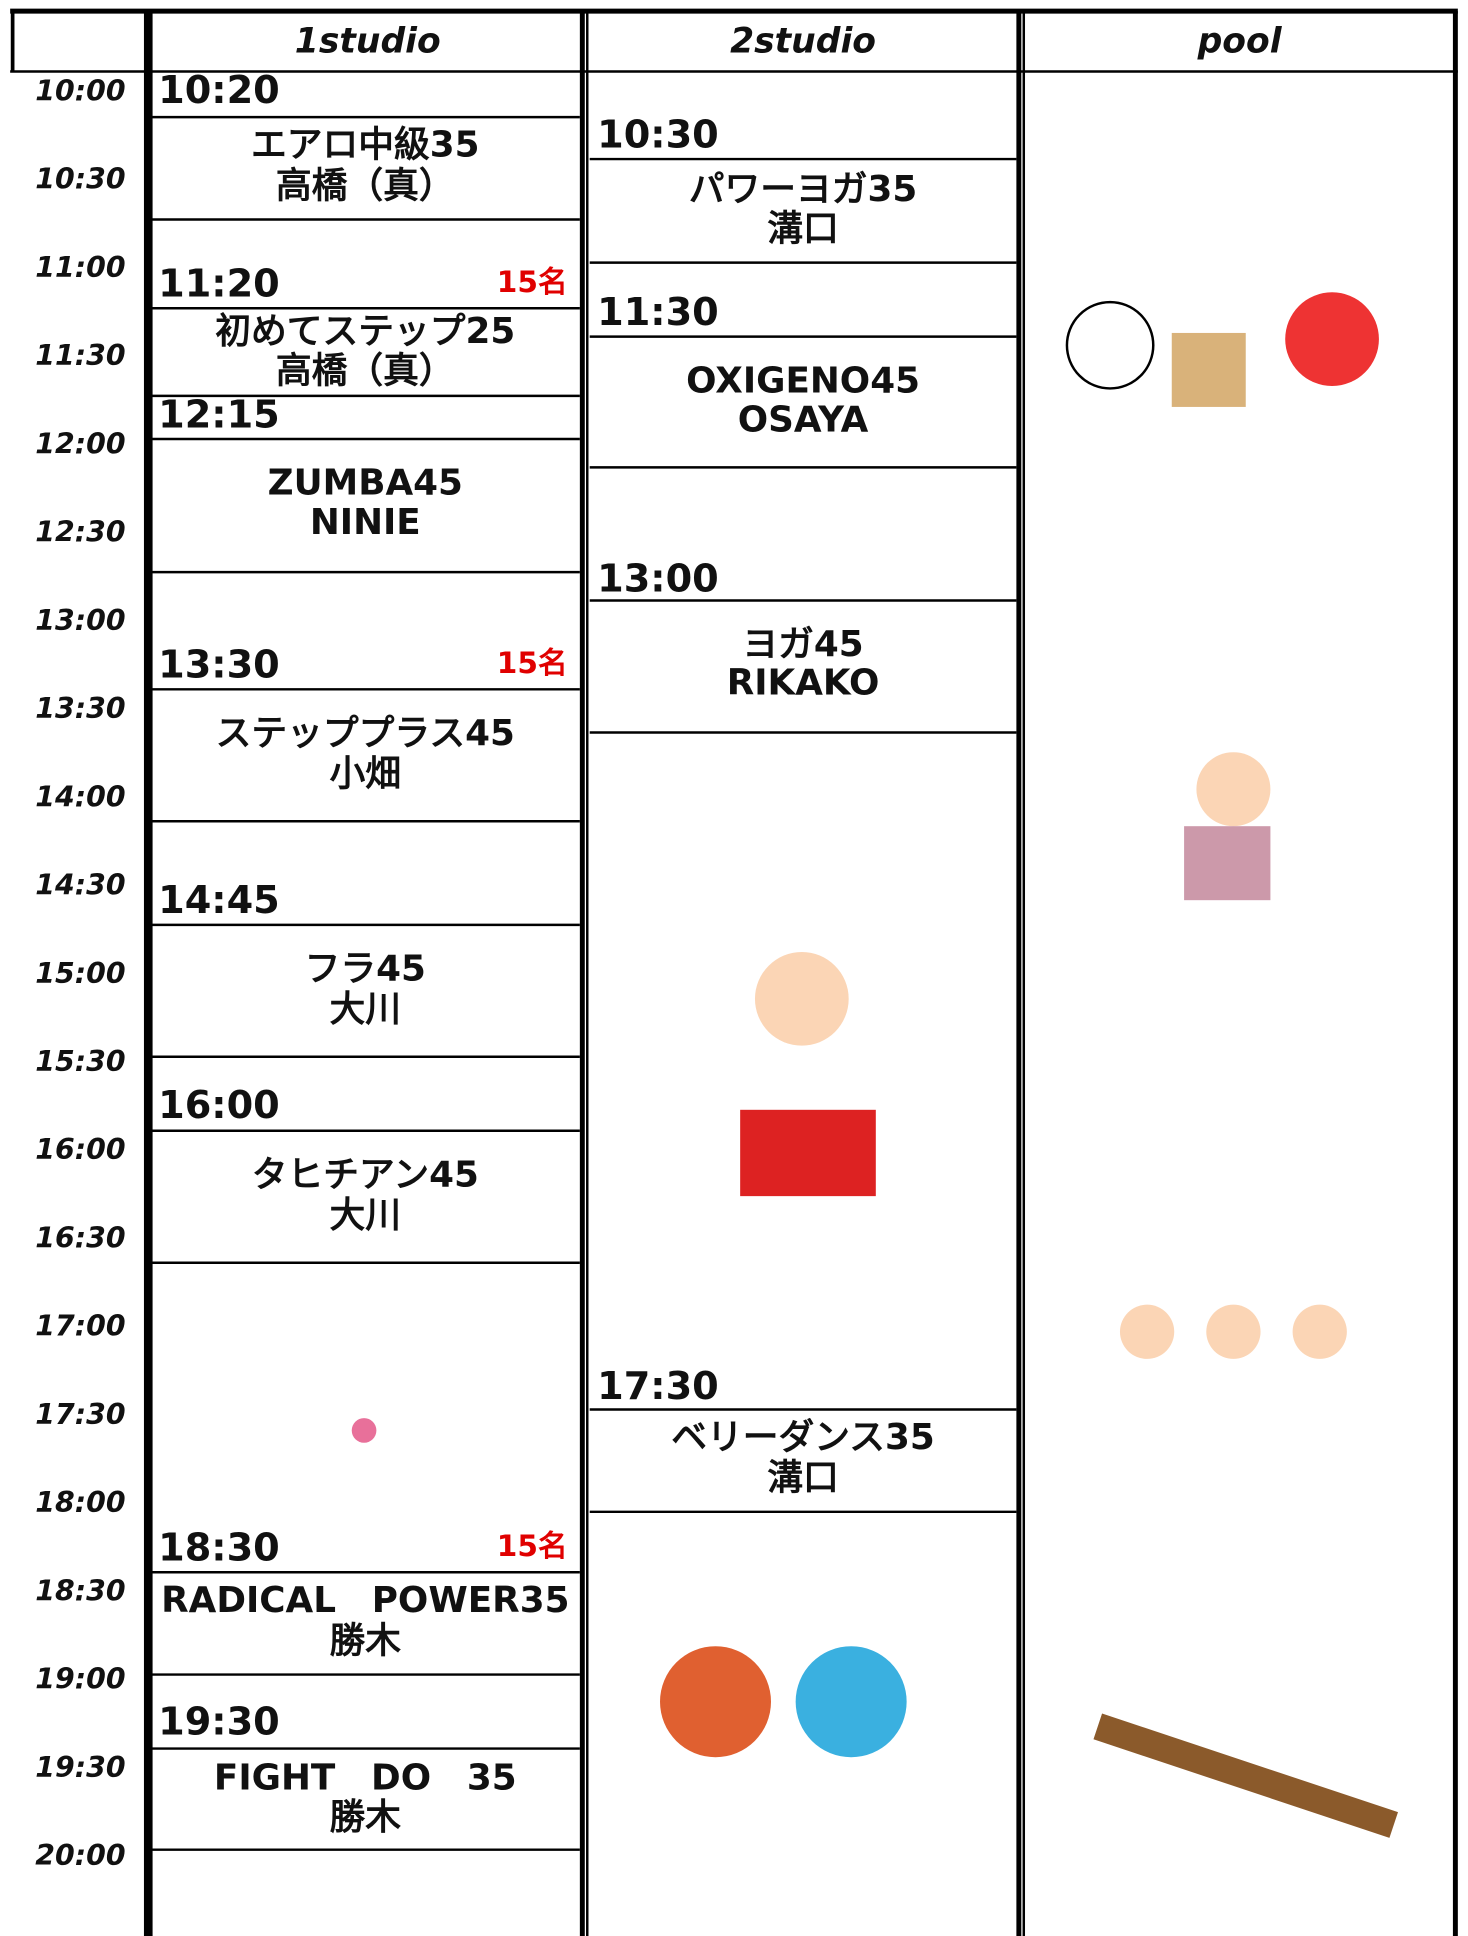 Image resolution: width=1468 pixels, height=1936 pixels. What do you see at coordinates (219, 1549) in the screenshot?
I see `start-time: 18:30` at bounding box center [219, 1549].